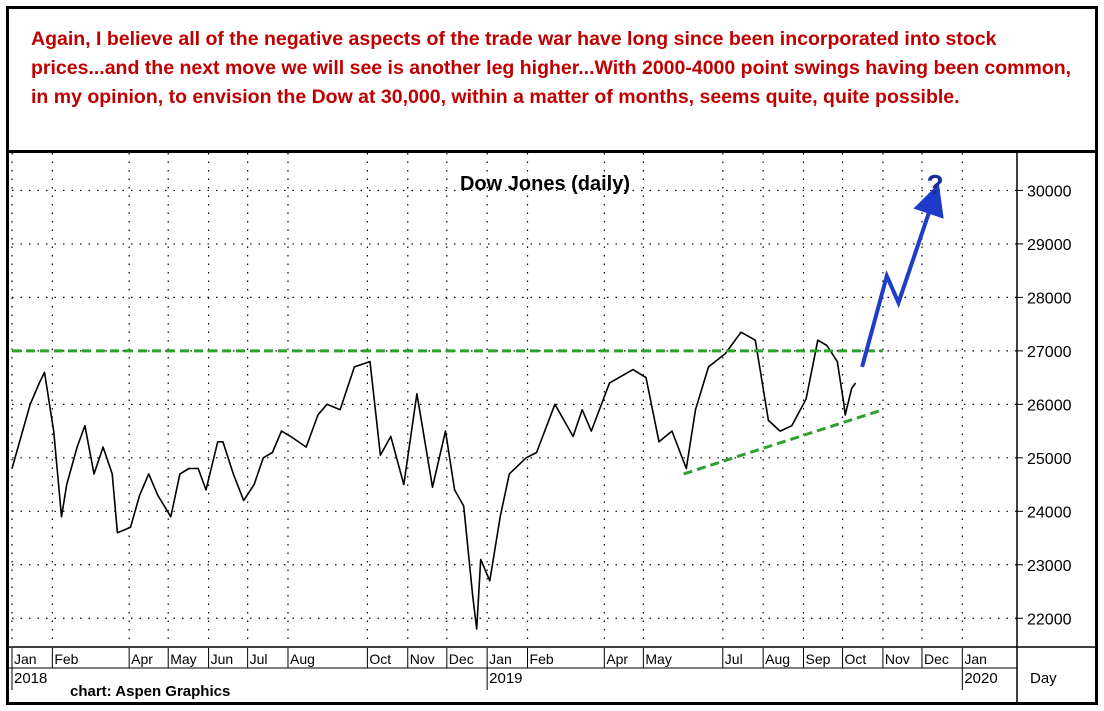 The image size is (1104, 711). What do you see at coordinates (1049, 566) in the screenshot?
I see `y-tick-label: 23000` at bounding box center [1049, 566].